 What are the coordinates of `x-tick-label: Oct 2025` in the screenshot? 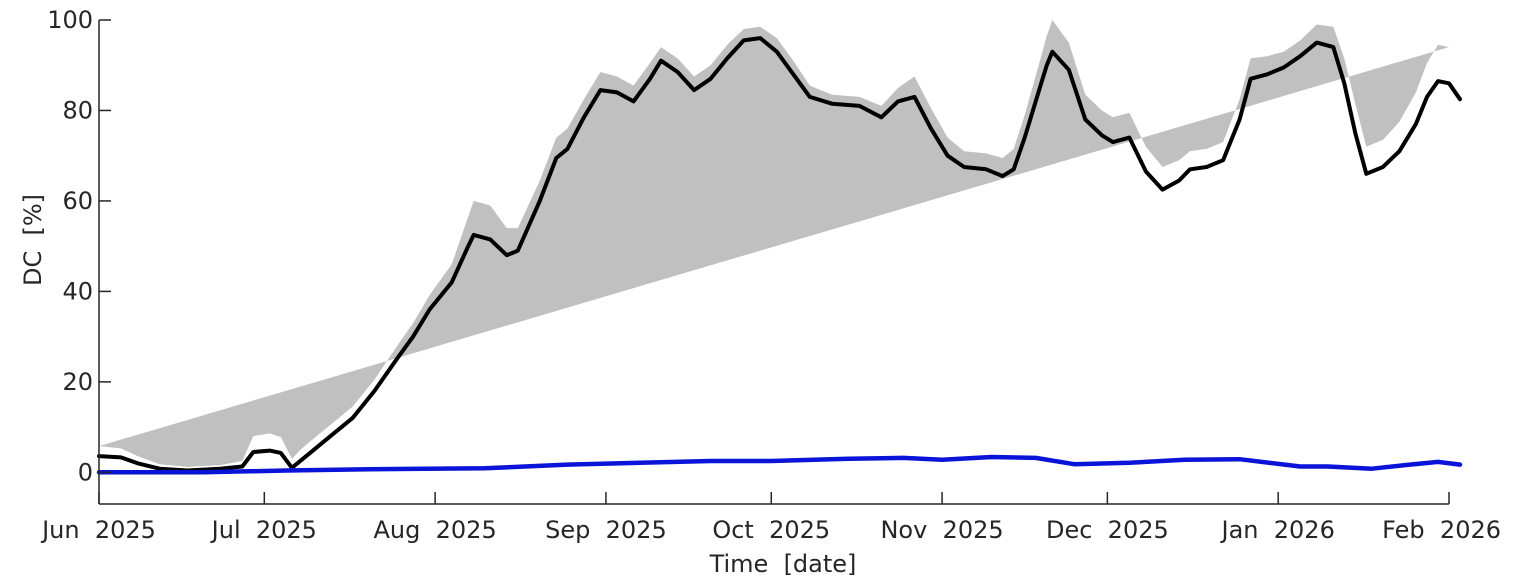 It's located at (771, 530).